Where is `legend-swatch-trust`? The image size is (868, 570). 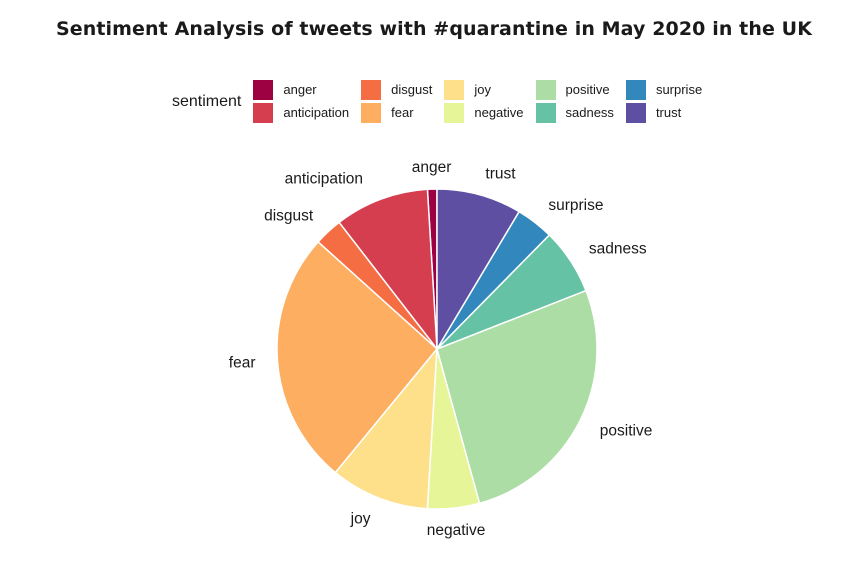 legend-swatch-trust is located at coordinates (635, 112).